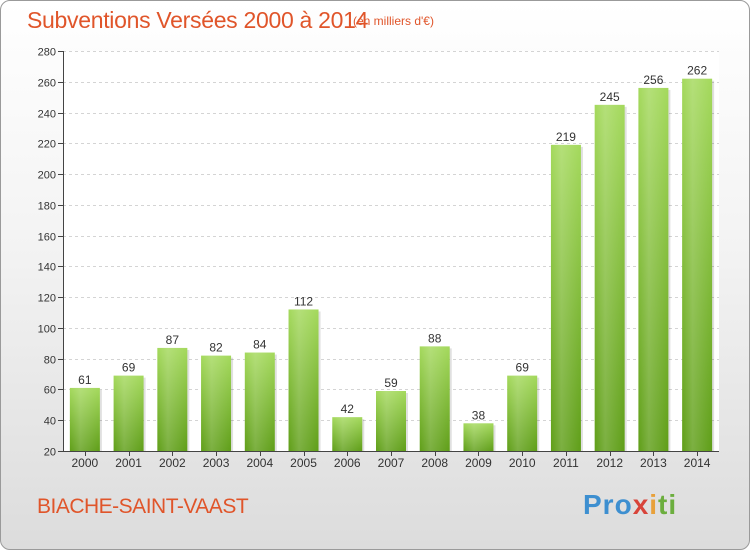  Describe the element at coordinates (47, 176) in the screenshot. I see `y-tick-label: 200` at that location.